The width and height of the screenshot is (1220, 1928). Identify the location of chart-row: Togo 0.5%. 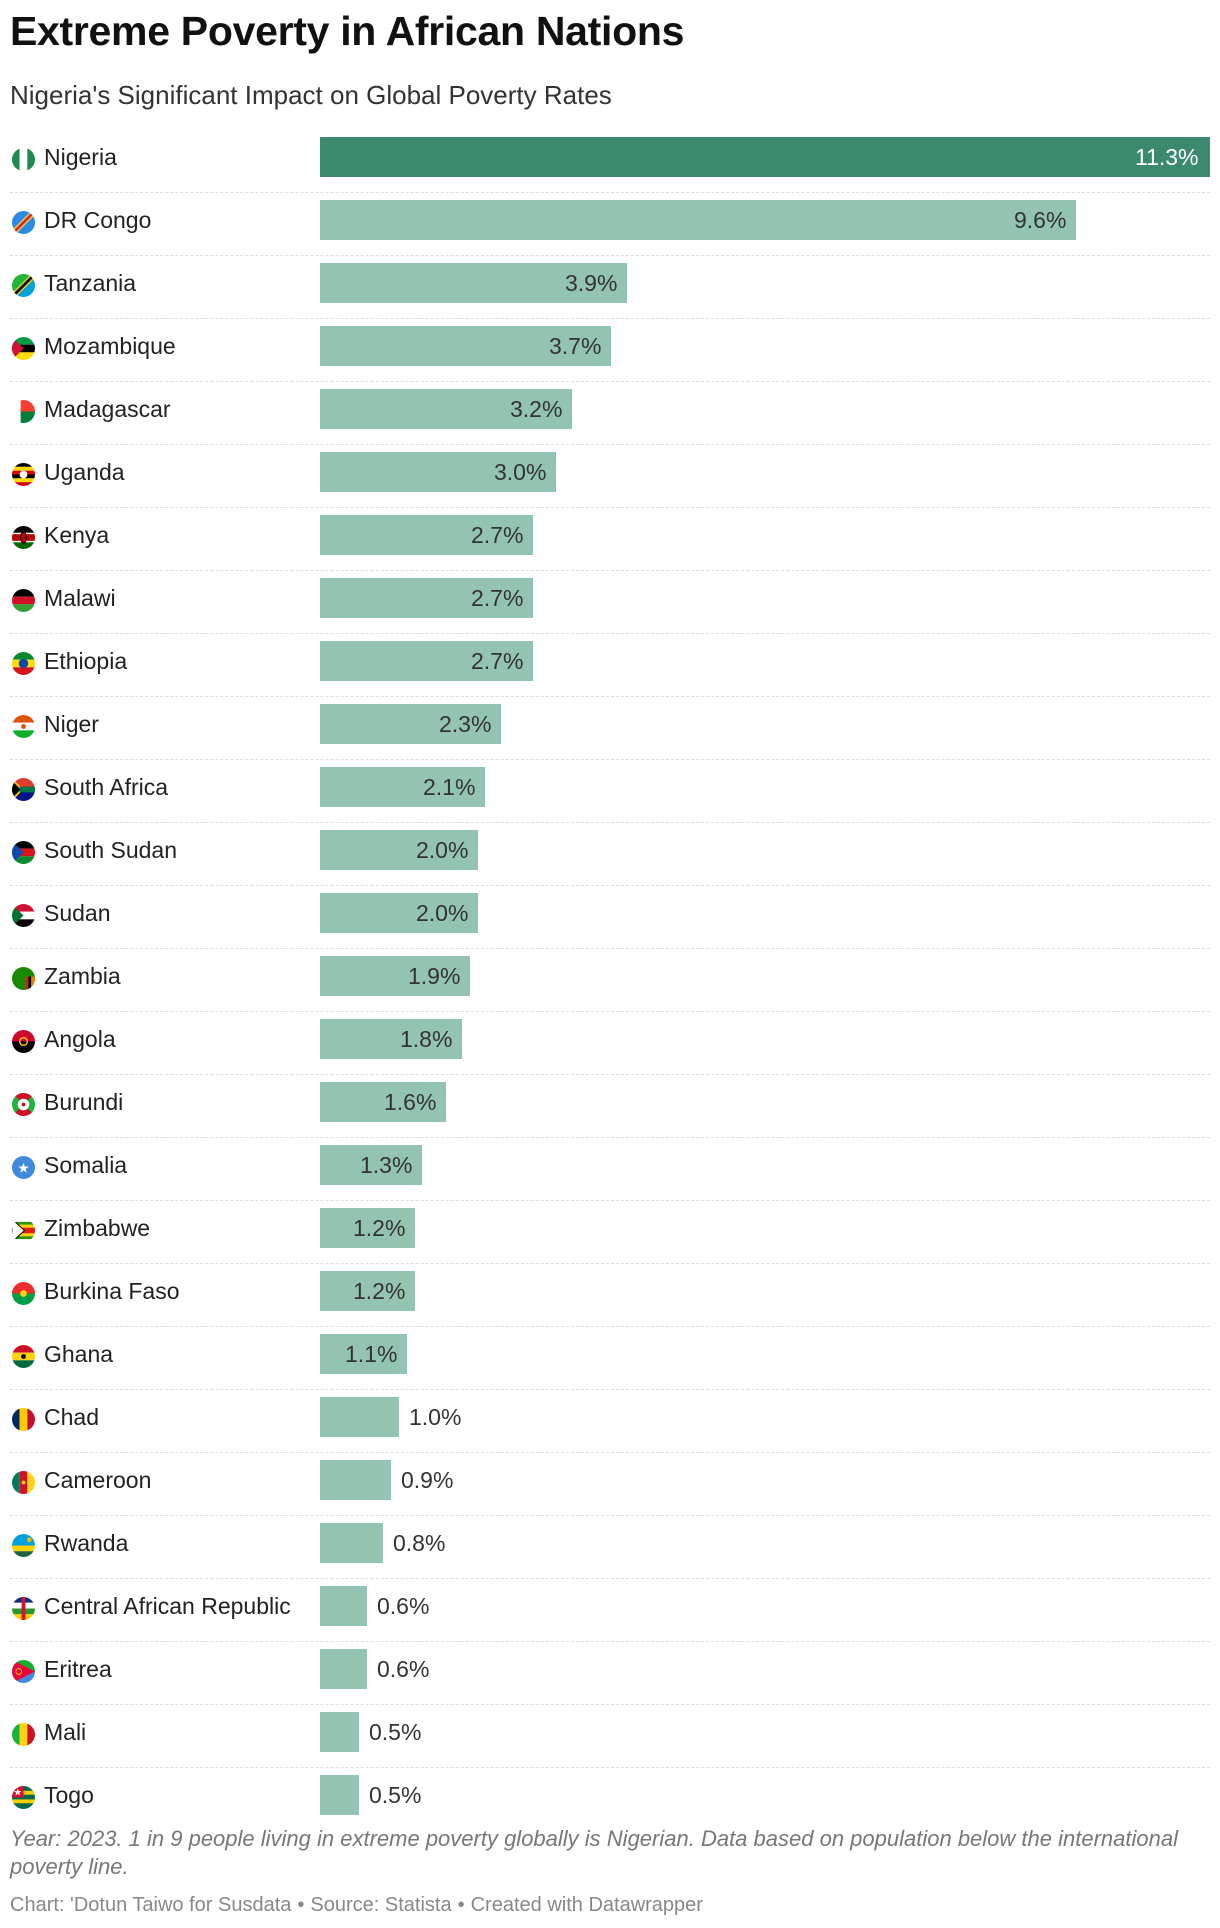
(610, 1799).